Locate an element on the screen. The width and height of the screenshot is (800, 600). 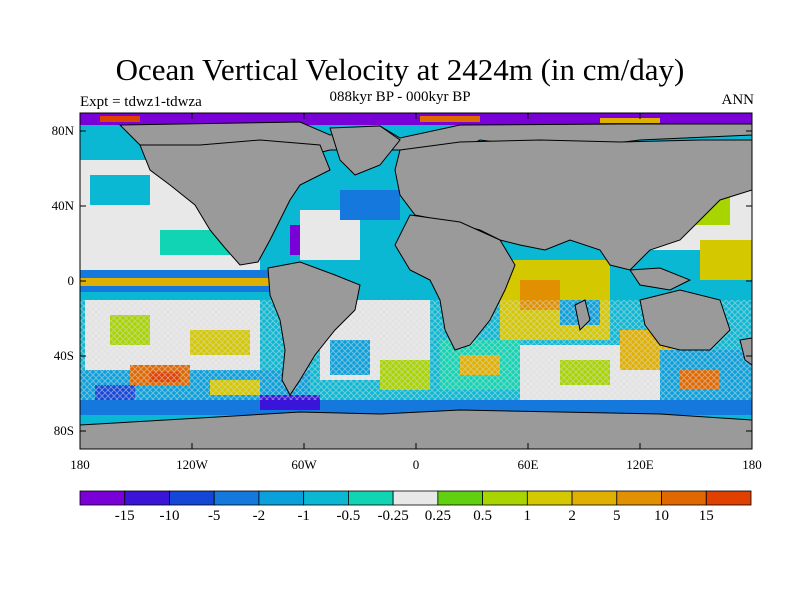
colorbar-label: -5 is located at coordinates (214, 516).